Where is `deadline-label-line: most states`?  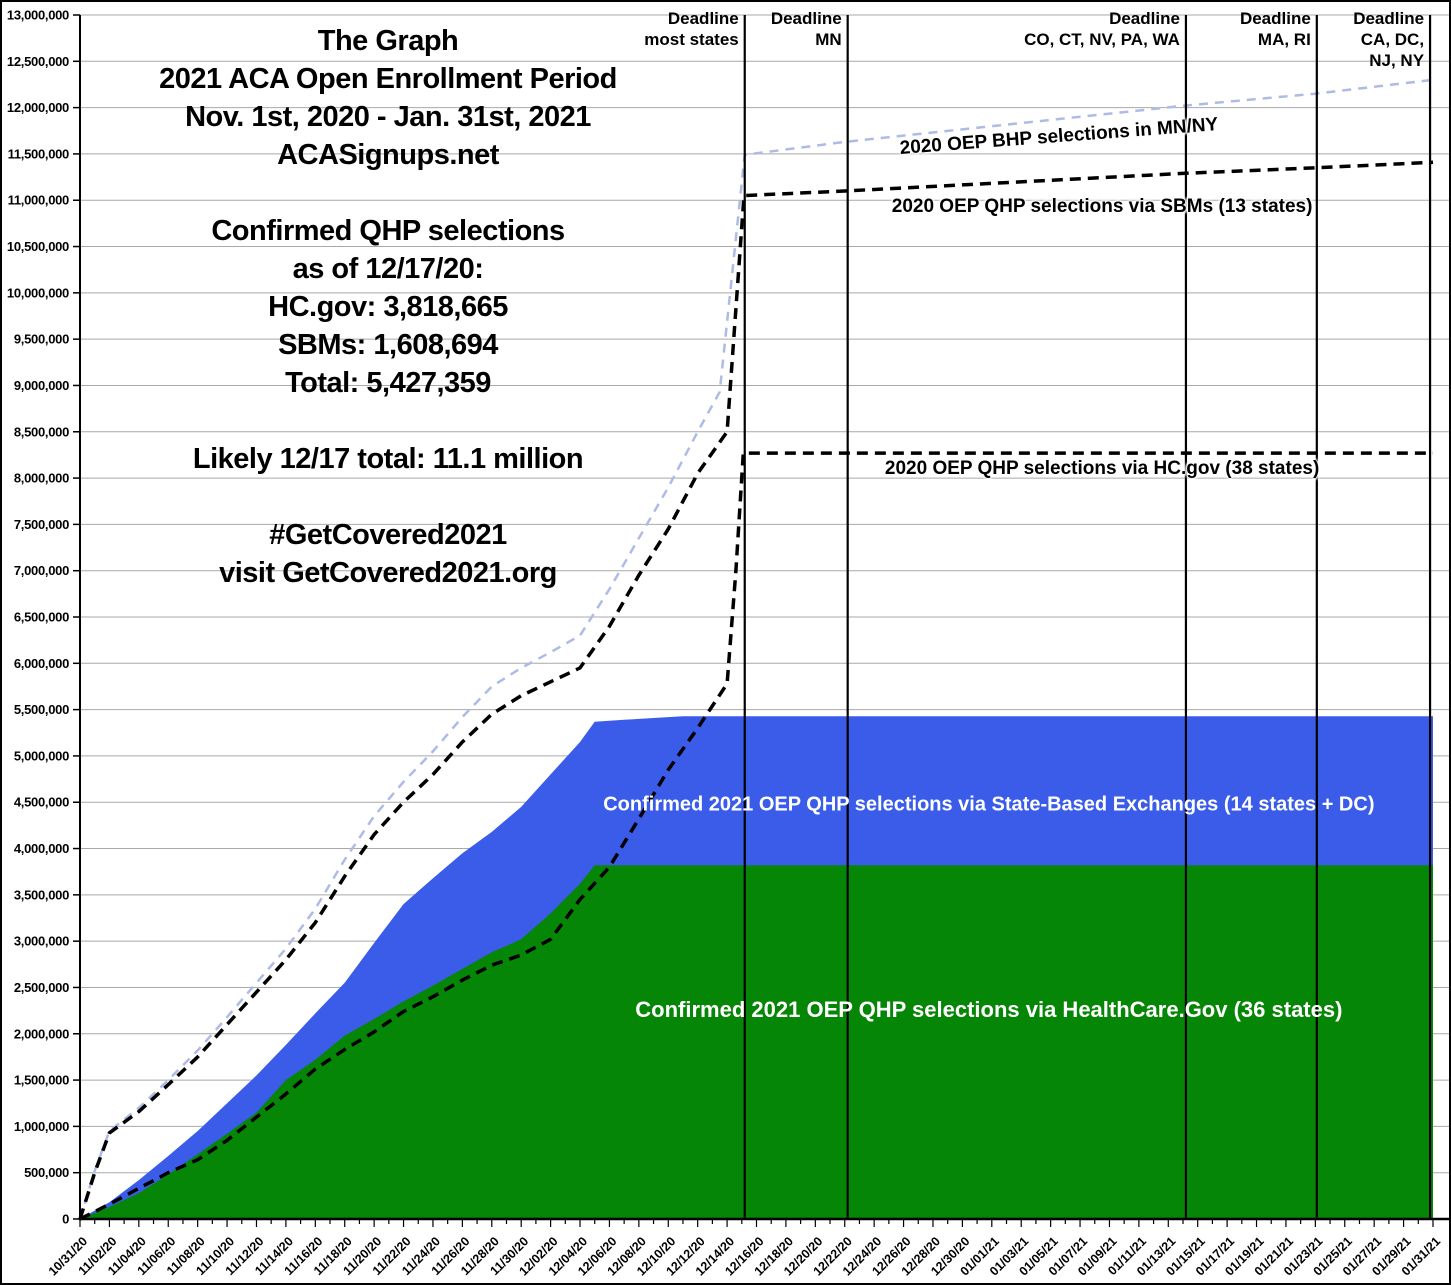
deadline-label-line: most states is located at coordinates (691, 39).